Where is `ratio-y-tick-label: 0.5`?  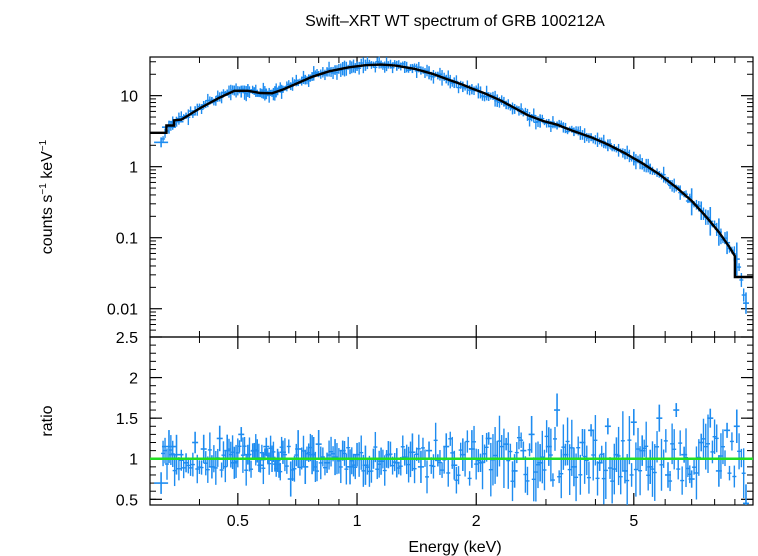 ratio-y-tick-label: 0.5 is located at coordinates (127, 500).